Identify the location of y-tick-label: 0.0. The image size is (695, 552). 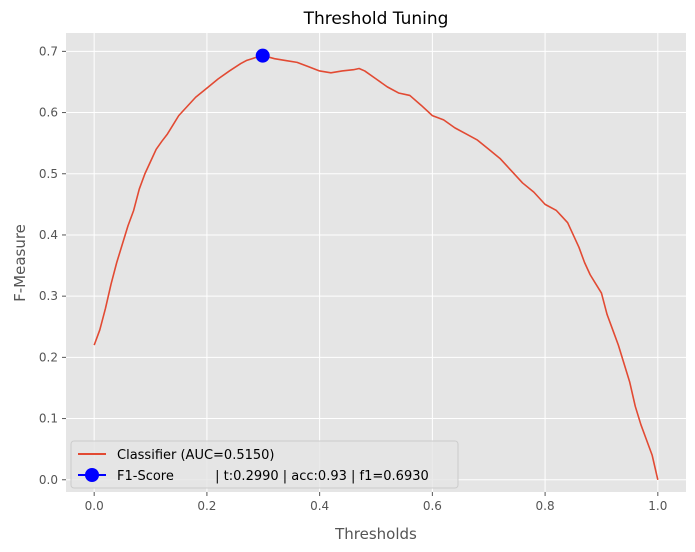
(48, 480).